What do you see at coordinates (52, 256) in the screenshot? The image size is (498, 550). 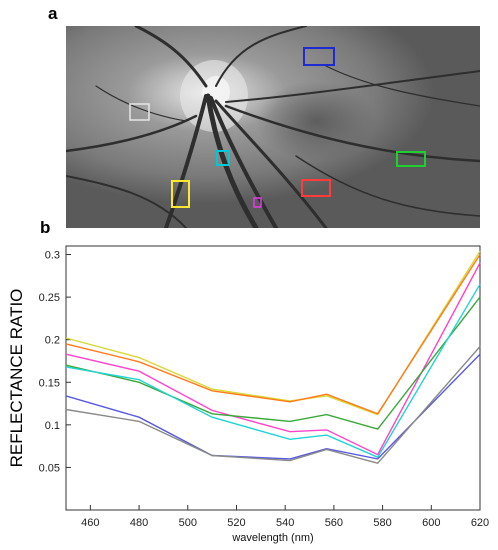 I see `y-tick-label: 0.3` at bounding box center [52, 256].